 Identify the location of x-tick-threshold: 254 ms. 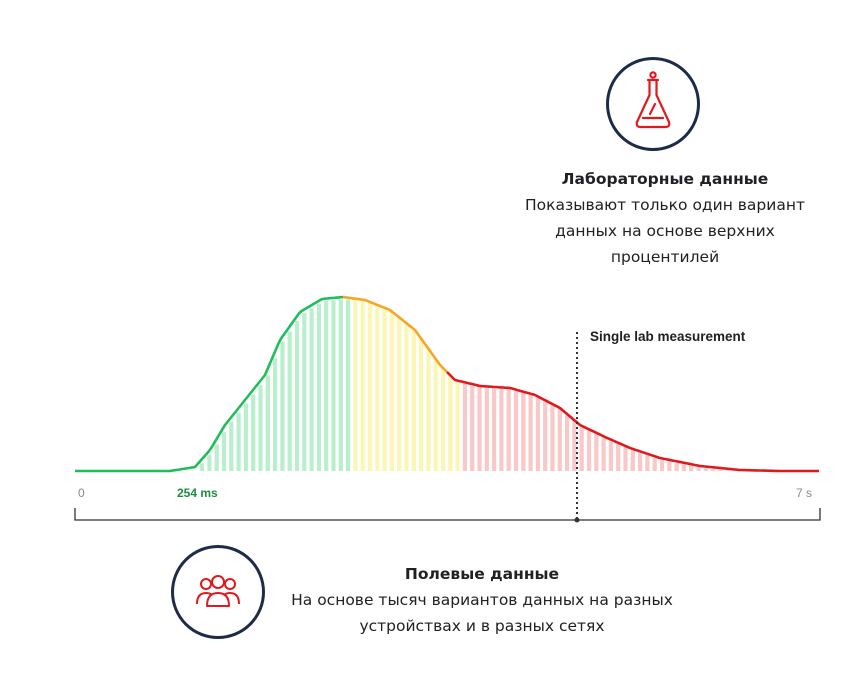
(197, 493).